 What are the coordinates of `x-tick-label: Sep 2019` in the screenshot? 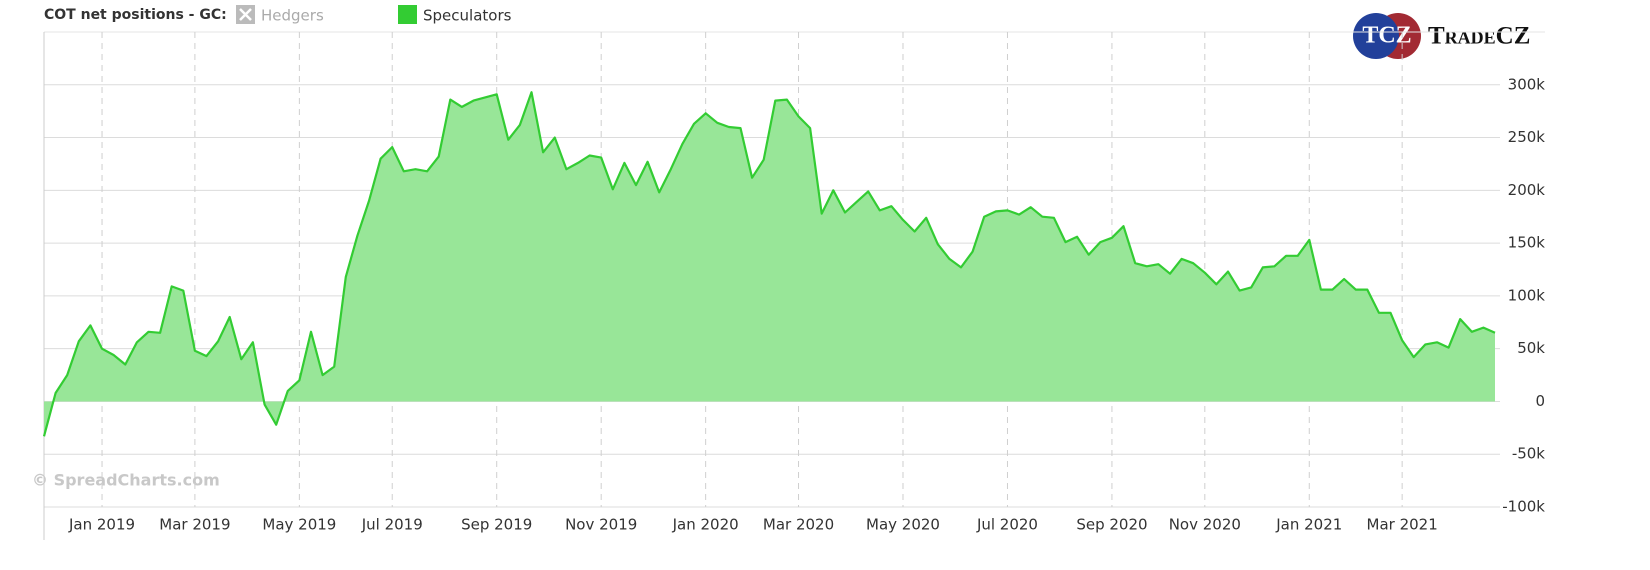 It's located at (496, 525).